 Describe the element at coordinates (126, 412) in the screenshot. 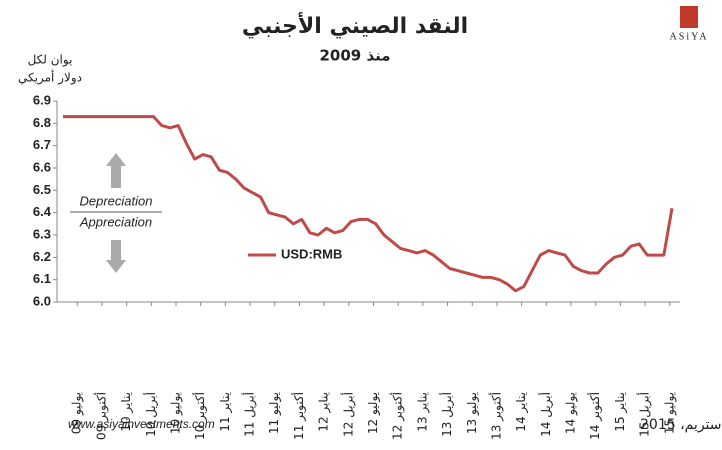

I see `x-tick-label: يناير 10` at that location.